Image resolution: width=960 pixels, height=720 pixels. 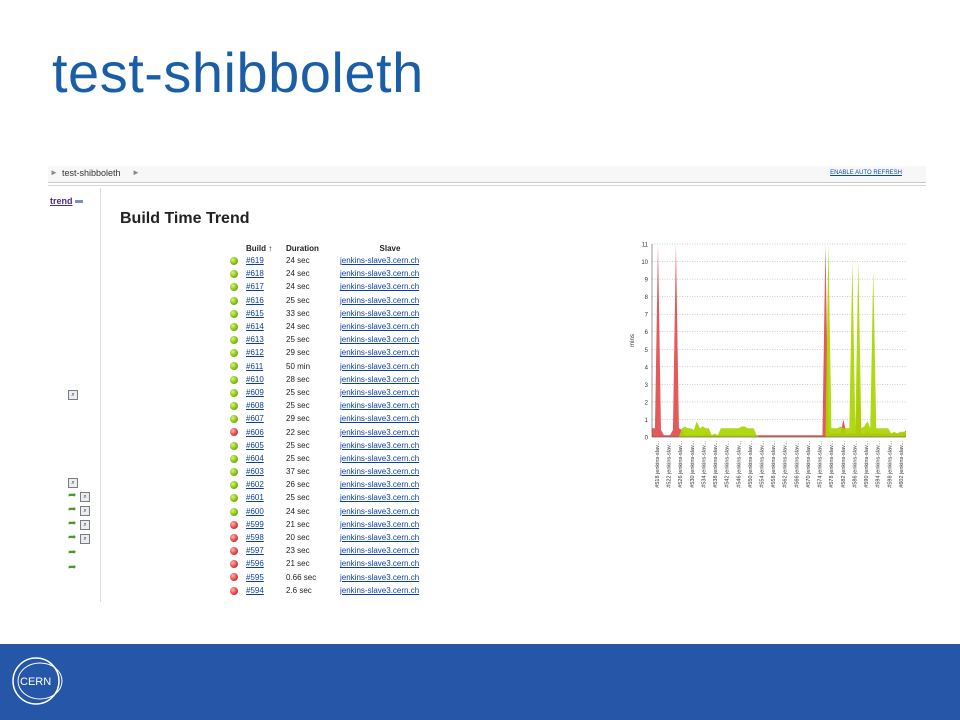 I want to click on duration-header: Duration, so click(x=302, y=248).